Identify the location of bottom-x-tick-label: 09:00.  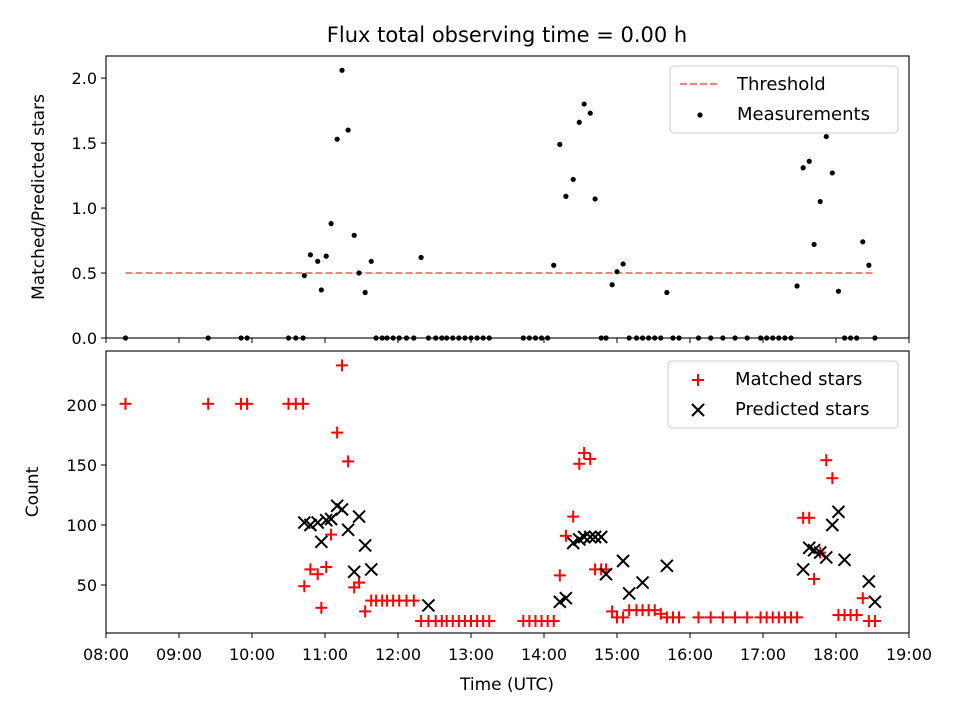
(179, 654).